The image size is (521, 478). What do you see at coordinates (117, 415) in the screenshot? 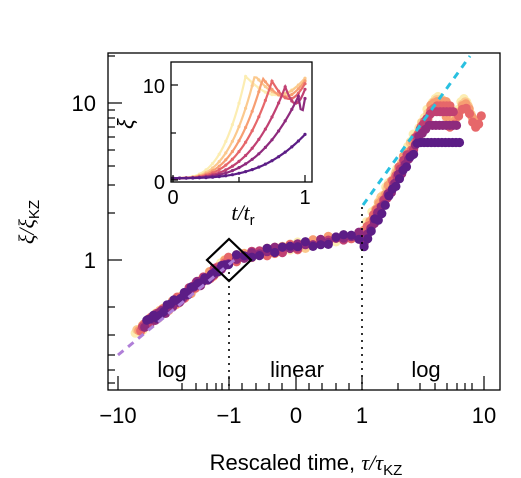
I see `x-tick-label: −10` at bounding box center [117, 415].